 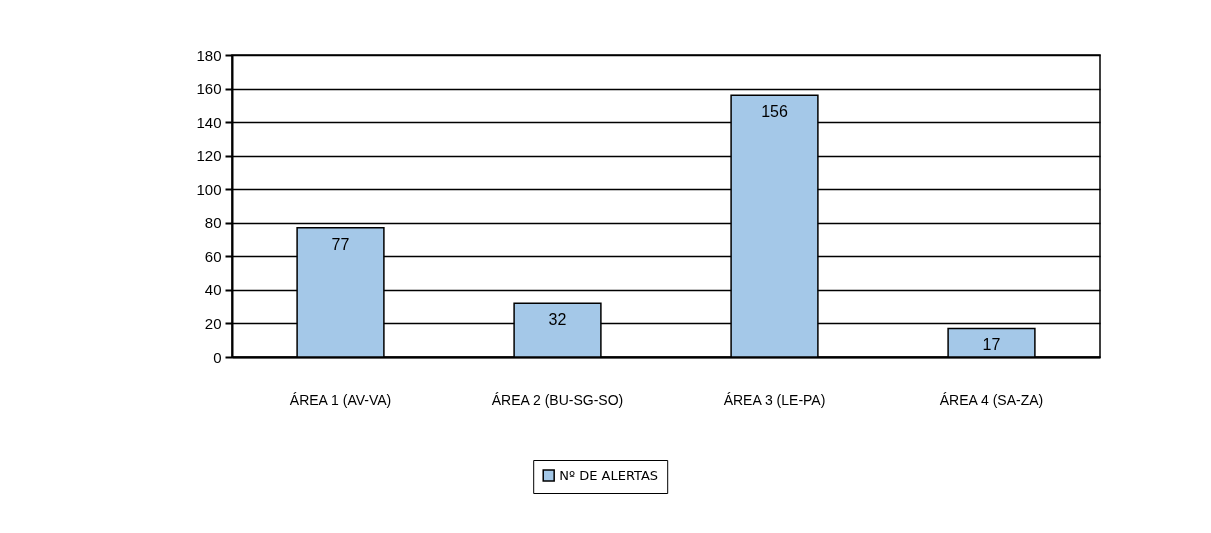 I want to click on y-tick-label: 100, so click(x=209, y=189).